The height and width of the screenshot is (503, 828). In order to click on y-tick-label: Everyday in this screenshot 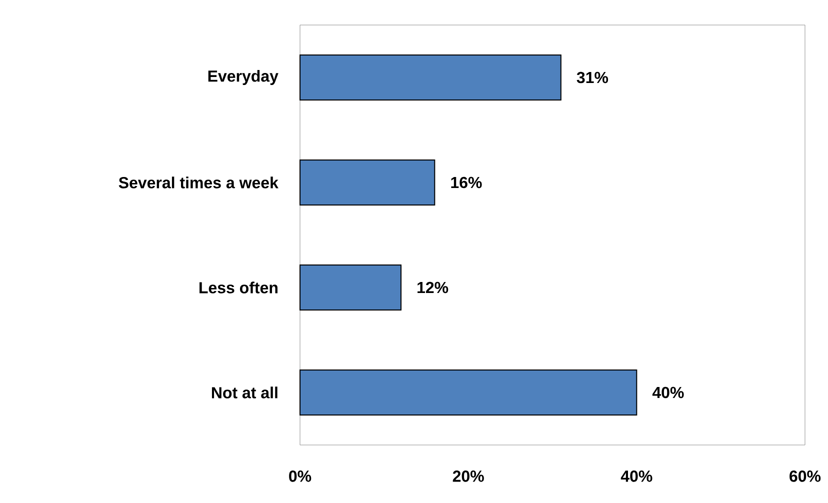, I will do `click(243, 77)`.